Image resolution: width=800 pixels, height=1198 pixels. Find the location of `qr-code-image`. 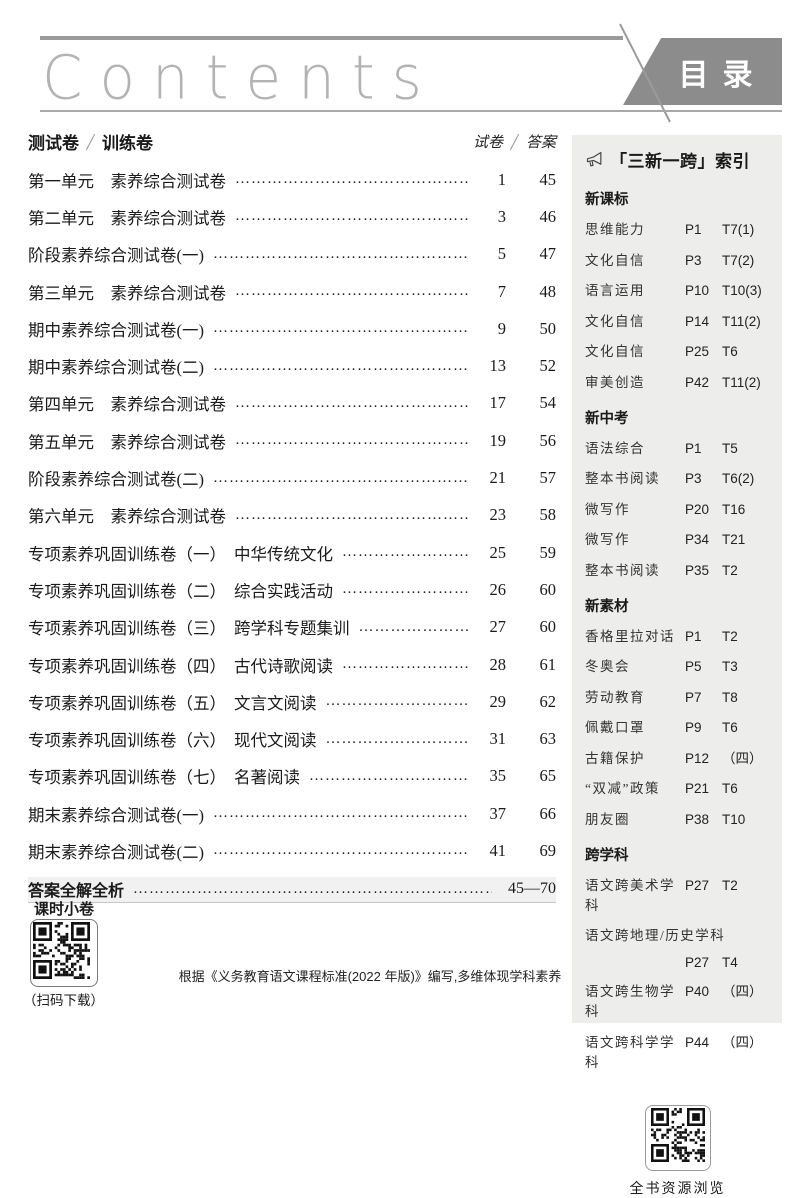

qr-code-image is located at coordinates (677, 1134).